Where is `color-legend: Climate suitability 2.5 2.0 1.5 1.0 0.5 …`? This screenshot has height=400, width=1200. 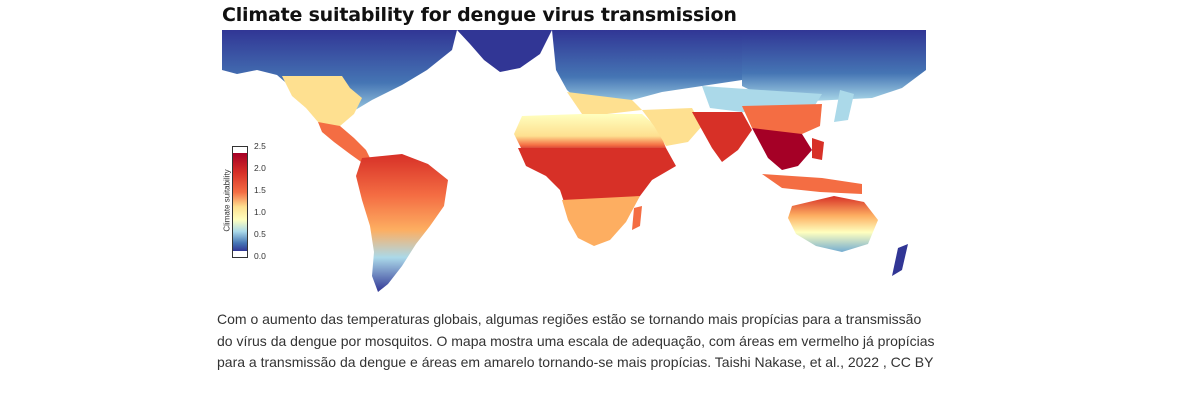 color-legend: Climate suitability 2.5 2.0 1.5 1.0 0.5 … is located at coordinates (246, 202).